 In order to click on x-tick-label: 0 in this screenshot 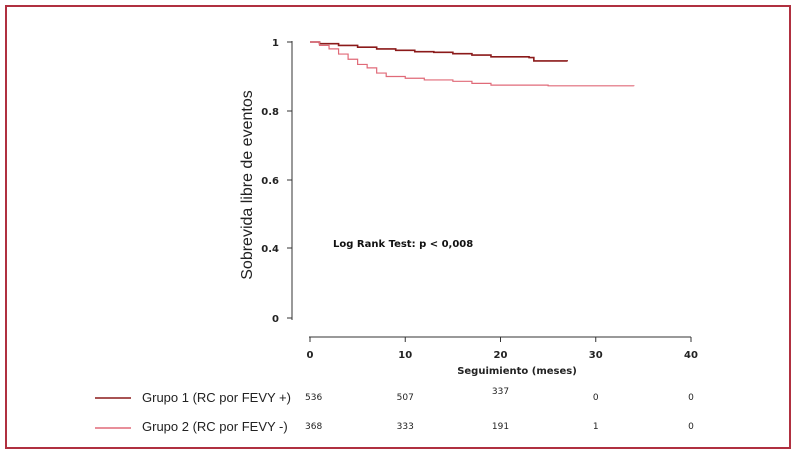, I will do `click(310, 355)`.